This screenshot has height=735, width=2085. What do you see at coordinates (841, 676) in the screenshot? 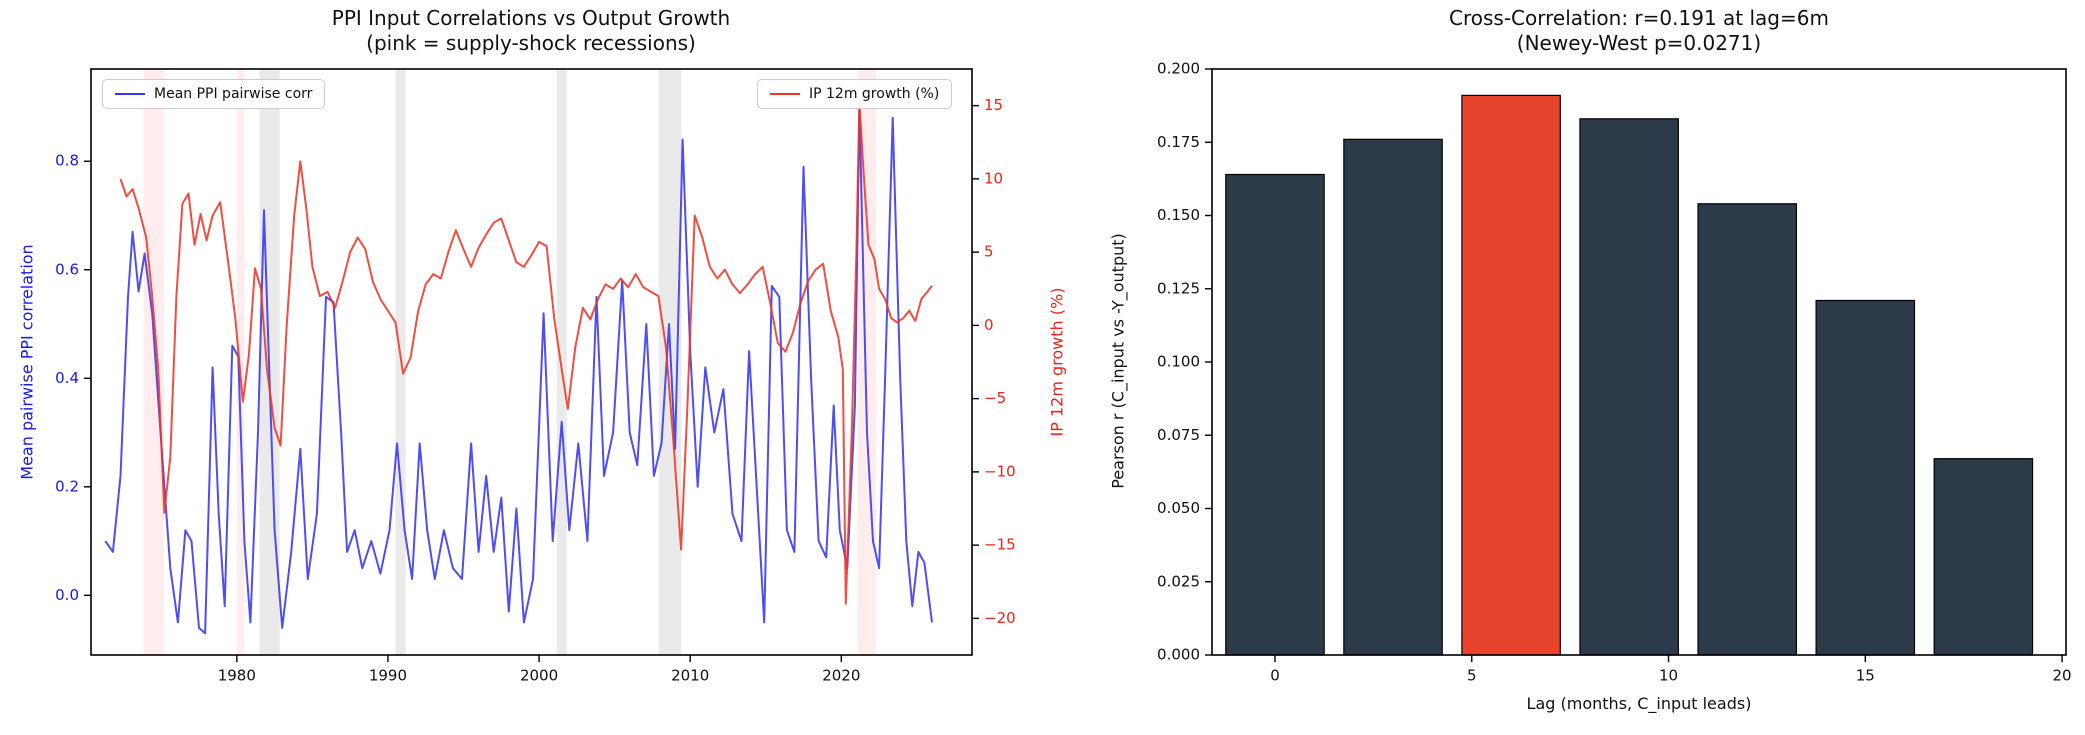
I see `x-tick-label: 2020` at bounding box center [841, 676].